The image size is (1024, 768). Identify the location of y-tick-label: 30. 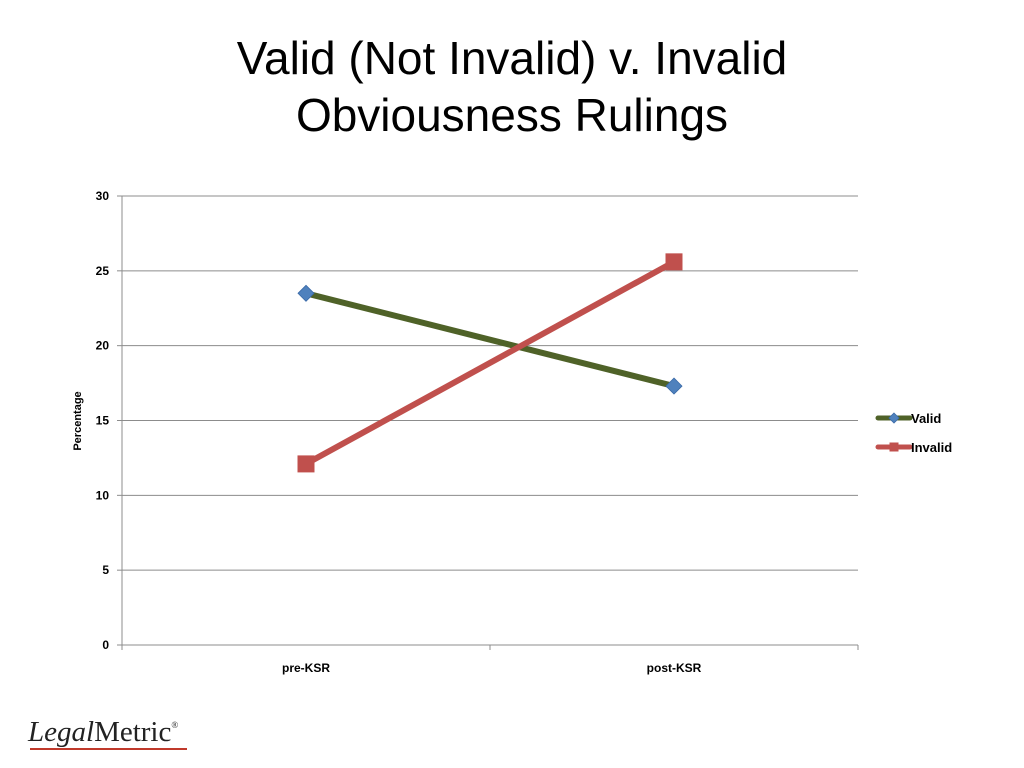
(103, 196).